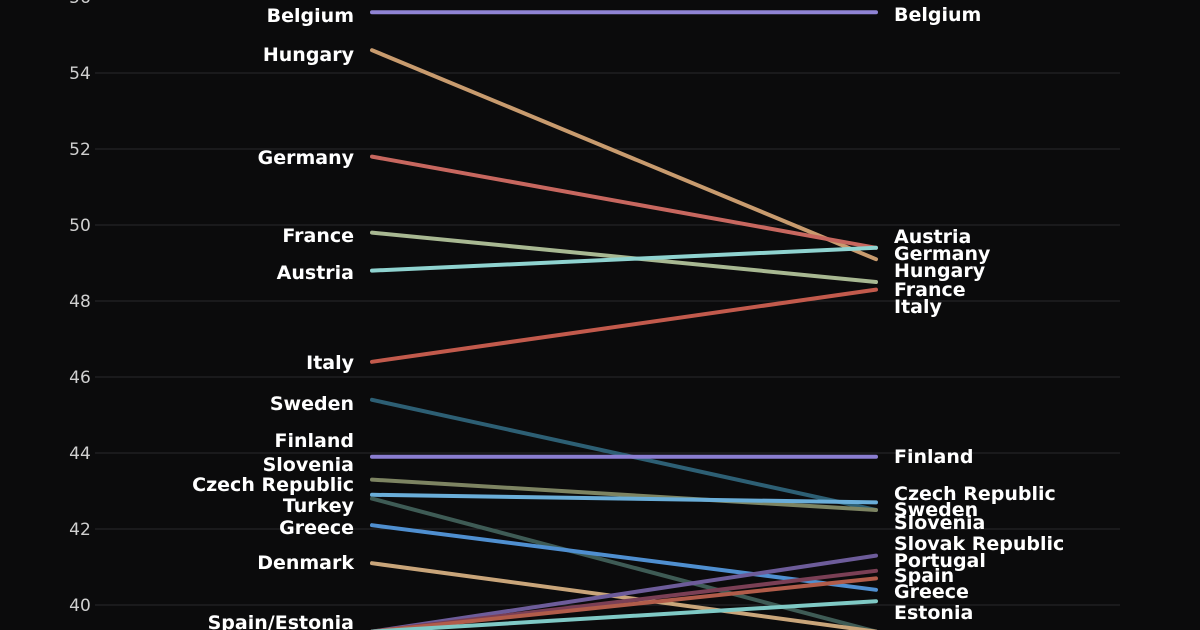  What do you see at coordinates (318, 236) in the screenshot?
I see `left-label-france: France` at bounding box center [318, 236].